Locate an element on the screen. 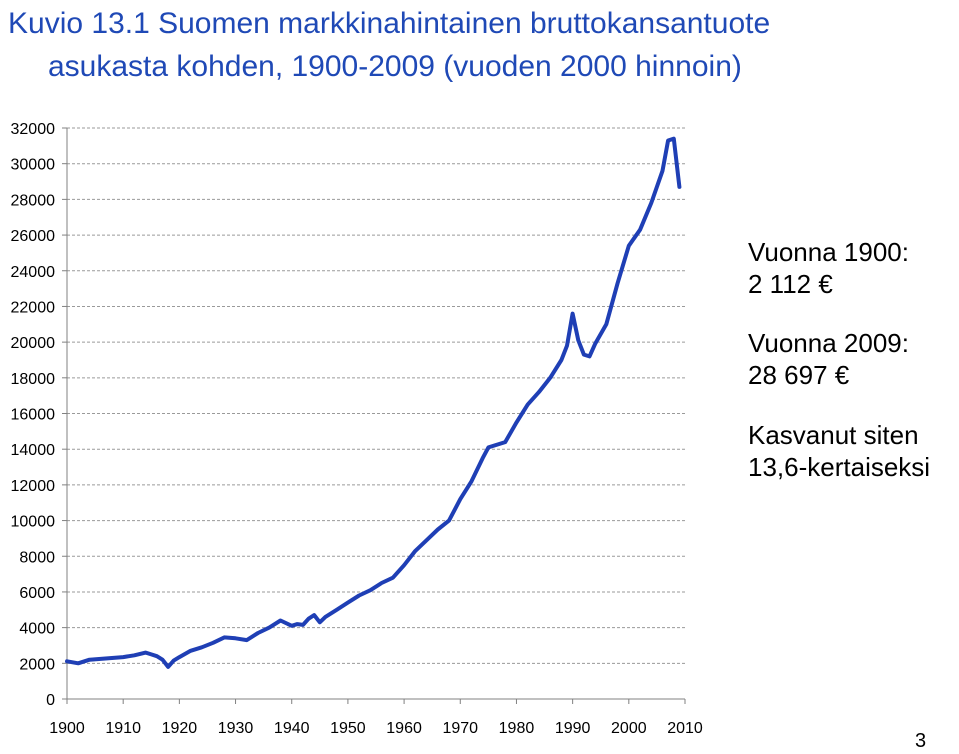  y-tick-label-8000: 8000 is located at coordinates (37, 557).